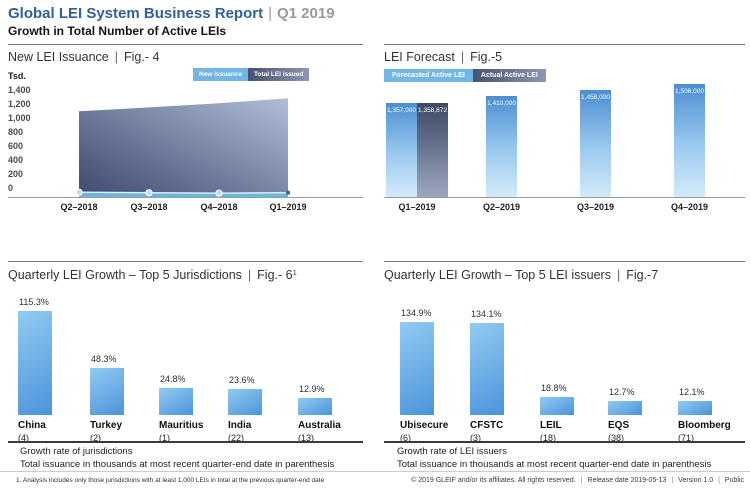 The height and width of the screenshot is (495, 750). What do you see at coordinates (486, 314) in the screenshot?
I see `bar-value-label: 134.1%` at bounding box center [486, 314].